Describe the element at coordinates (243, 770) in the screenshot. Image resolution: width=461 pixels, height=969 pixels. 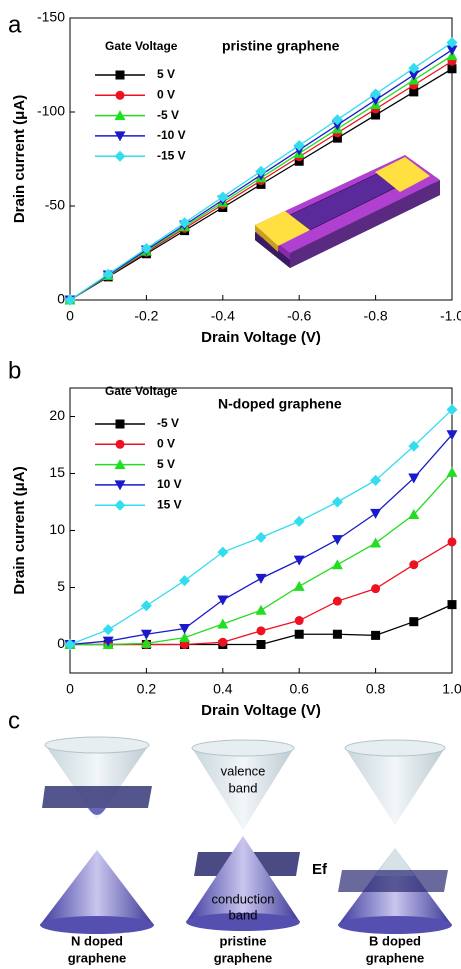
I see `diagram-label: valence` at that location.